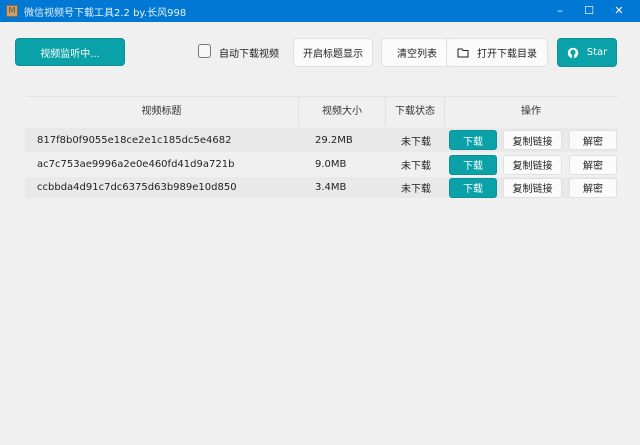 This screenshot has height=445, width=640. Describe the element at coordinates (331, 164) in the screenshot. I see `video-size: 9.0MB` at that location.